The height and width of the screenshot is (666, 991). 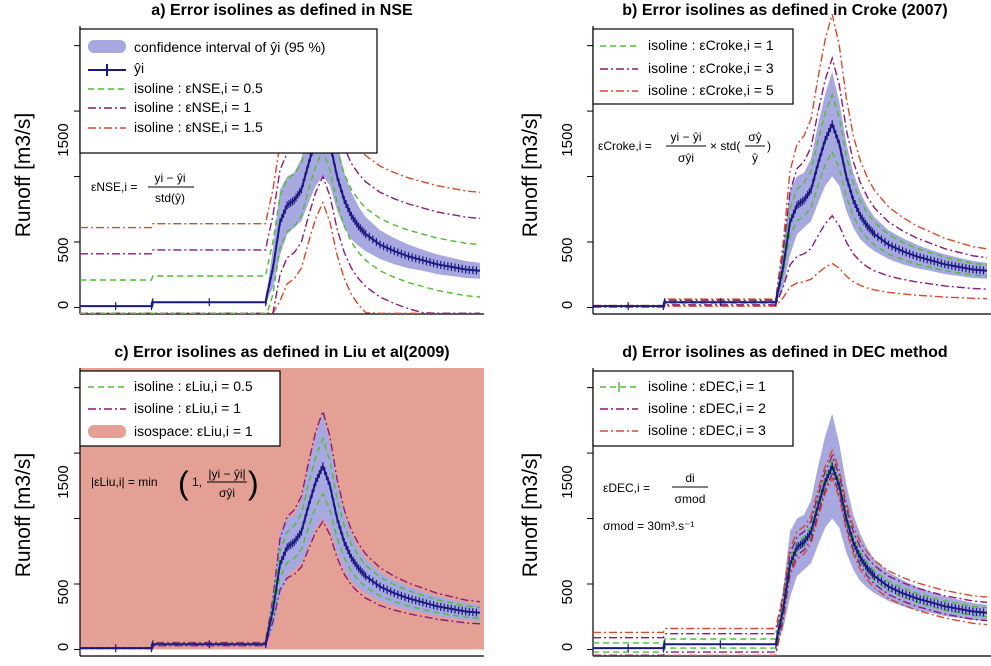 I want to click on panel-a-ytick-0: 0, so click(x=63, y=305).